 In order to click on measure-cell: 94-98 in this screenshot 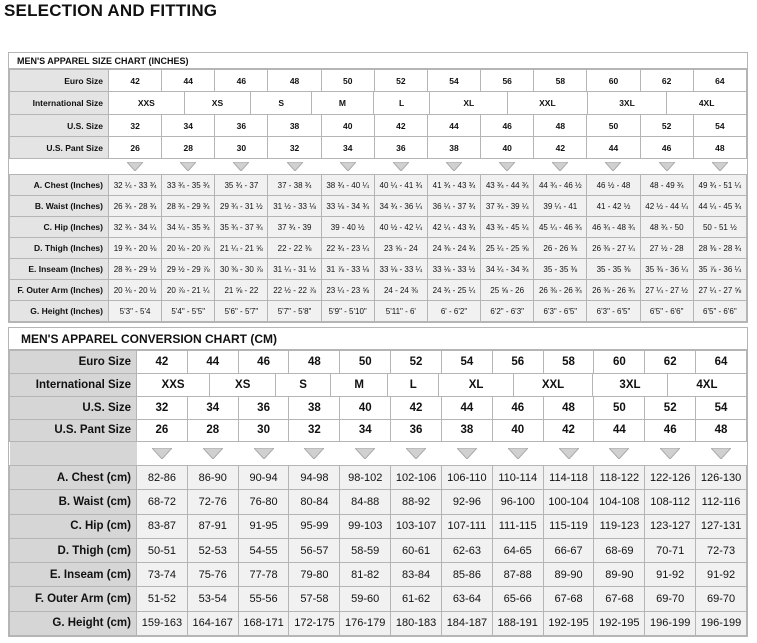, I will do `click(314, 477)`.